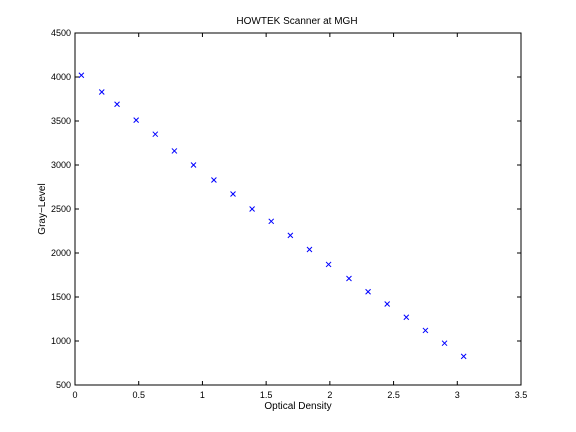  I want to click on x-tick-label: 1, so click(202, 395).